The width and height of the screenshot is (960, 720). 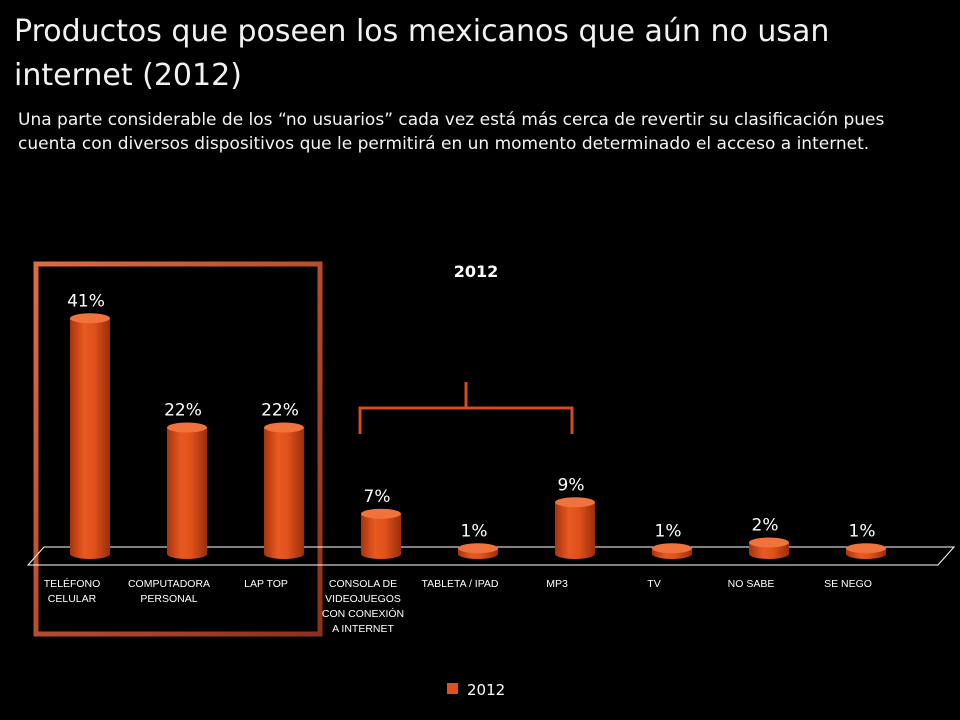 What do you see at coordinates (848, 584) in the screenshot?
I see `category-label: SE NEGO` at bounding box center [848, 584].